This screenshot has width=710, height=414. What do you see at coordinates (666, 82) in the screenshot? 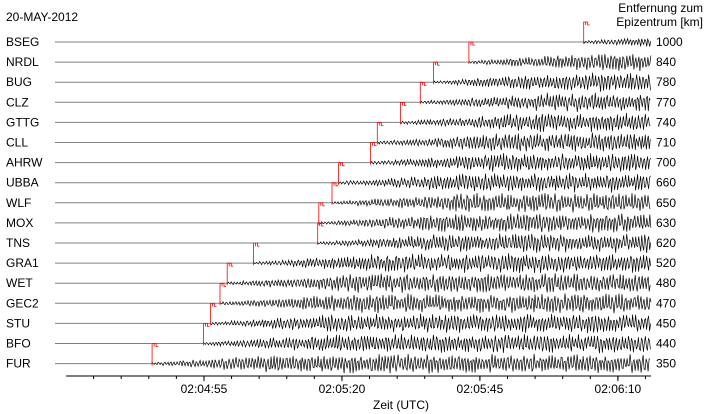
I see `station-distance: 780` at bounding box center [666, 82].